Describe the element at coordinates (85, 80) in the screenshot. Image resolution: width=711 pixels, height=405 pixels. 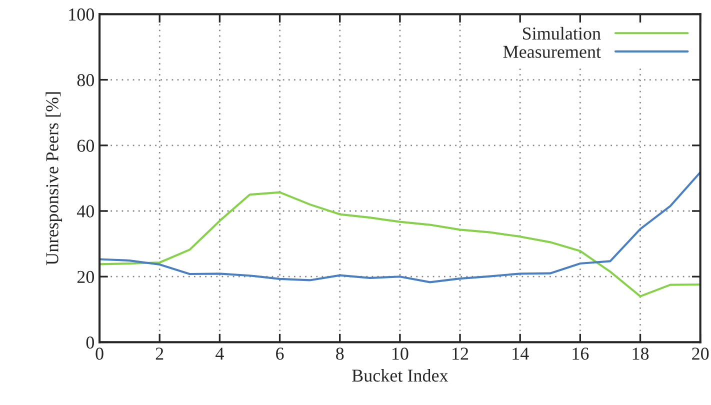
I see `y-tick-label: 80` at that location.